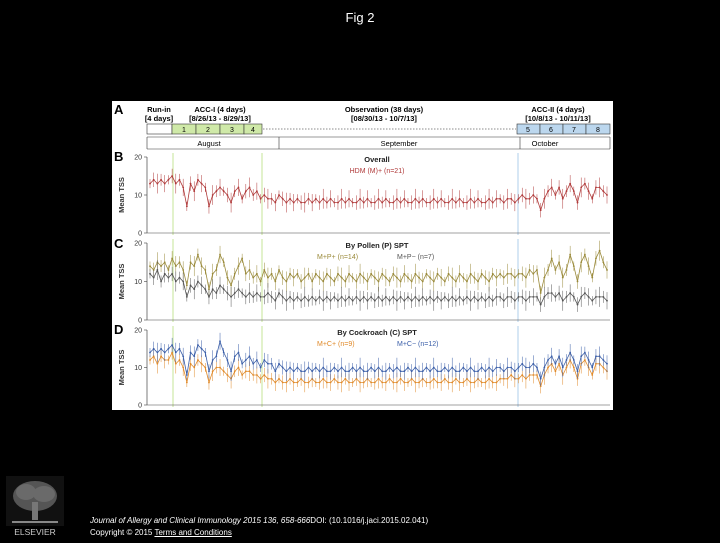 This screenshot has height=543, width=720. I want to click on acc2-day-box, so click(598, 129).